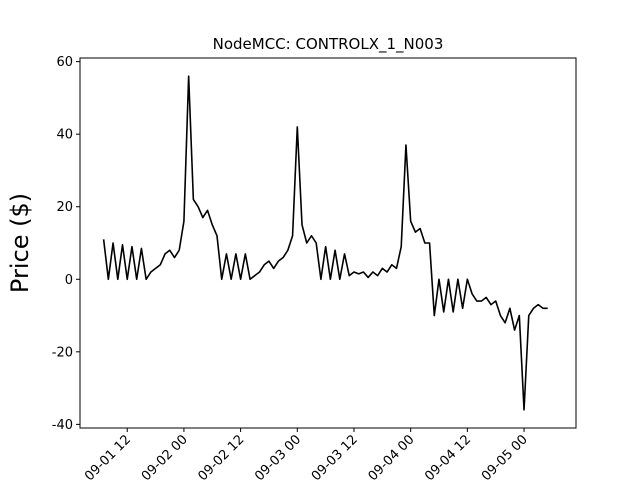  I want to click on x-tick-label: 09-03 12, so click(335, 456).